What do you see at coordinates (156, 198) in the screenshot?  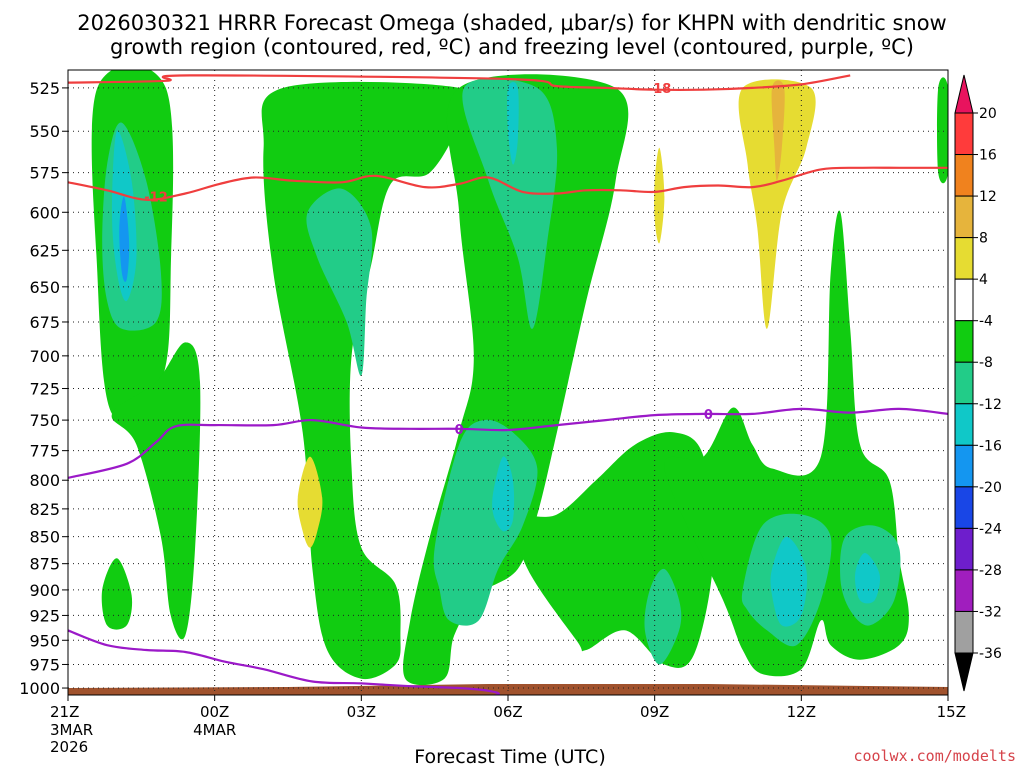 I see `dgz-contour-label: -12` at bounding box center [156, 198].